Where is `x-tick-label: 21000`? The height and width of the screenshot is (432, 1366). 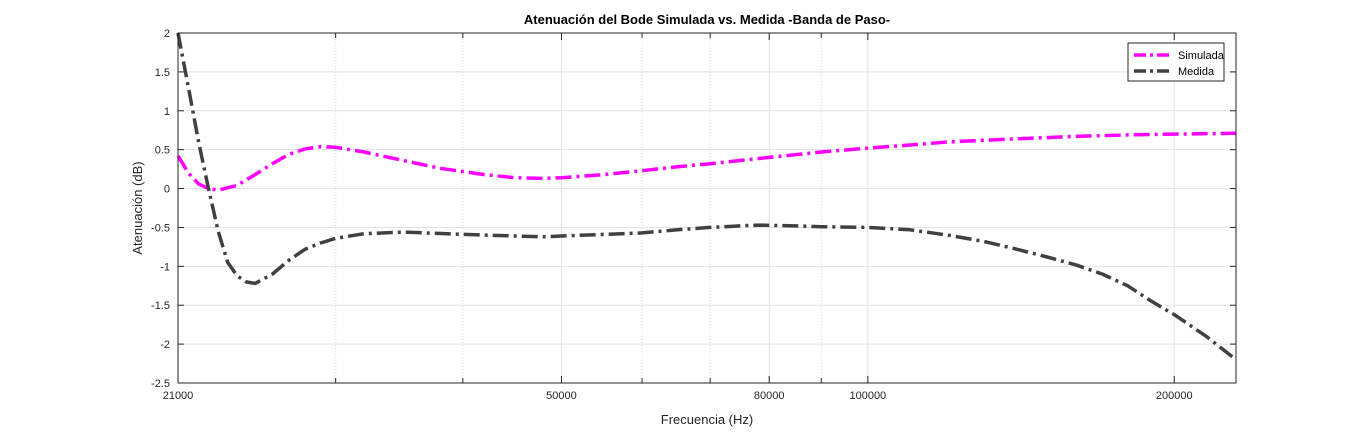 x-tick-label: 21000 is located at coordinates (178, 396).